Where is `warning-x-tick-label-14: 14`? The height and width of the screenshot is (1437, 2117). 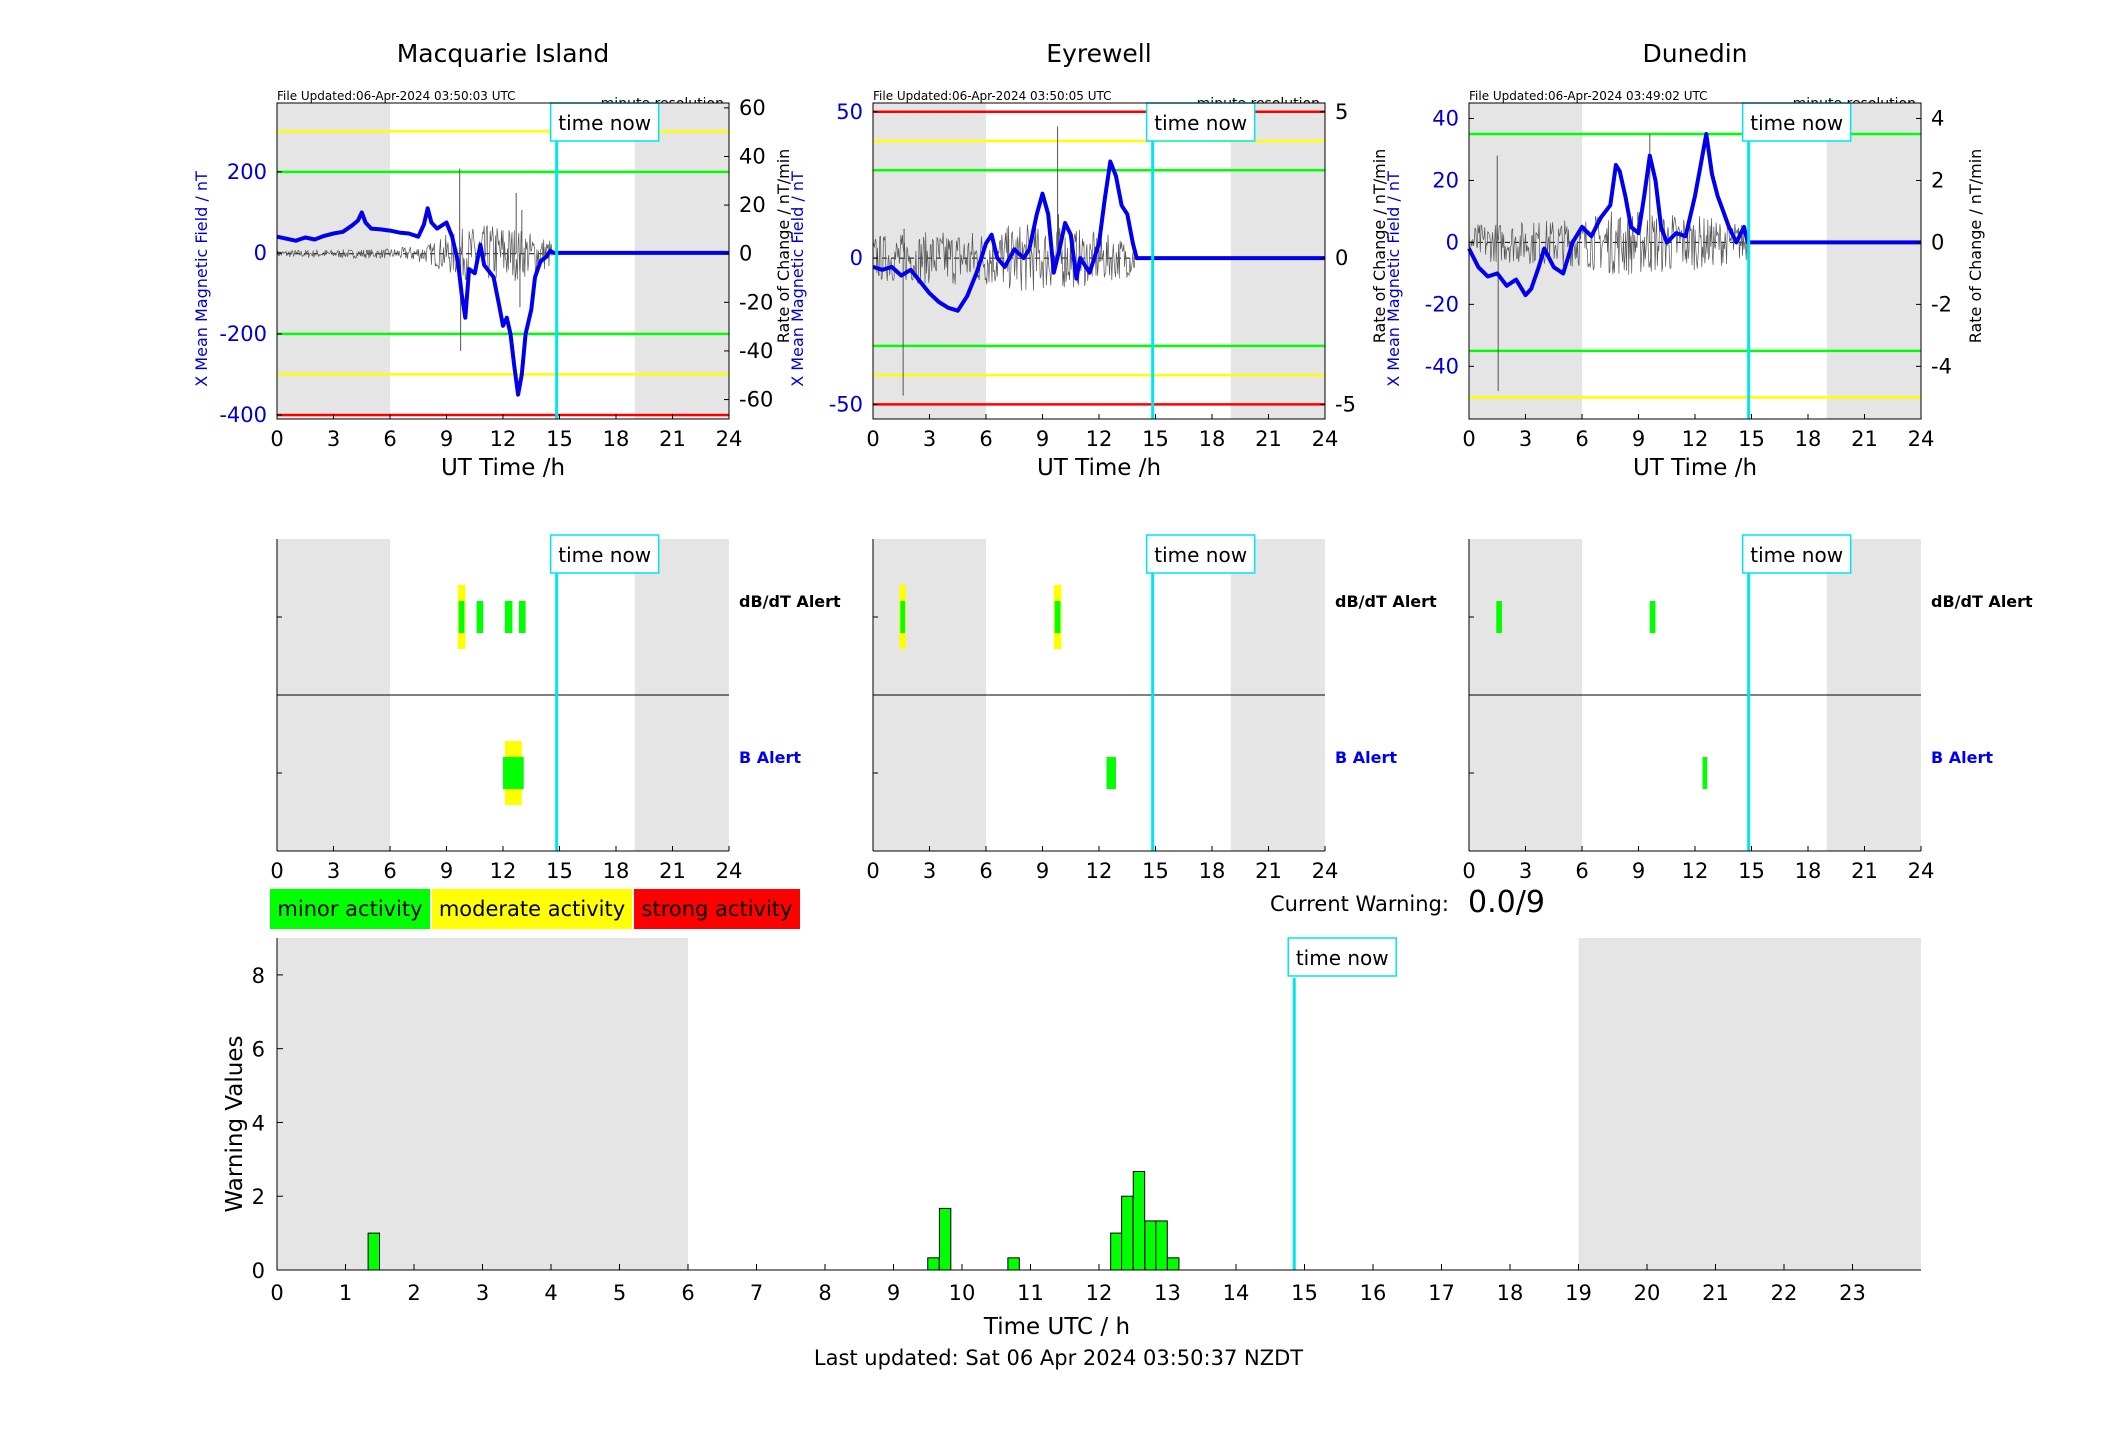 warning-x-tick-label-14: 14 is located at coordinates (1236, 1293).